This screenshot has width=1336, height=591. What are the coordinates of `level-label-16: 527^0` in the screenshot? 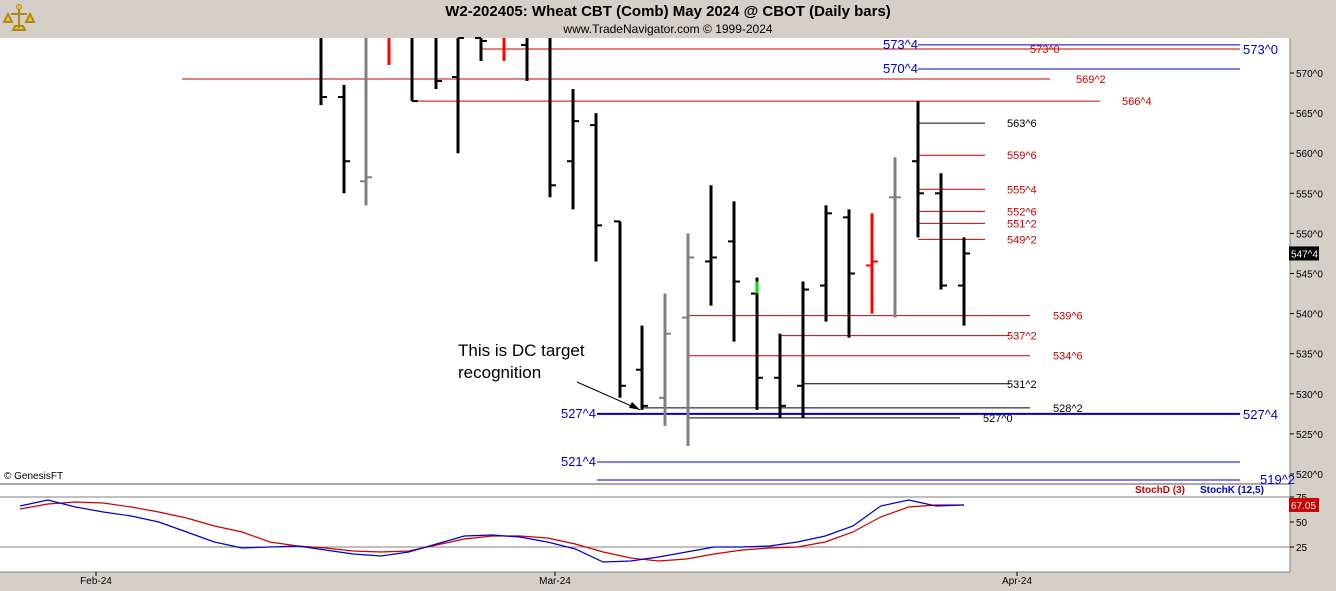 It's located at (998, 419).